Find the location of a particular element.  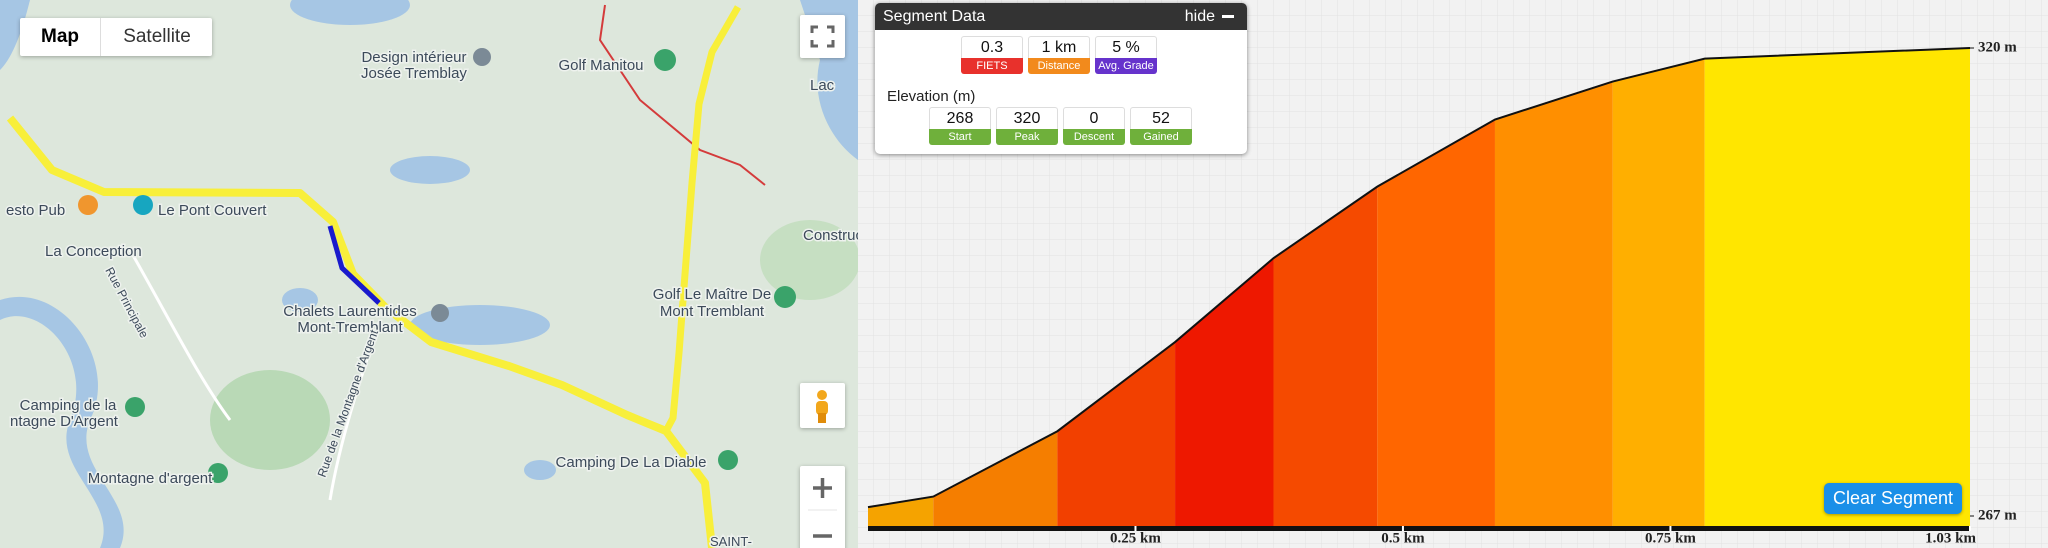

map-label: Camping De La Diable is located at coordinates (631, 462).